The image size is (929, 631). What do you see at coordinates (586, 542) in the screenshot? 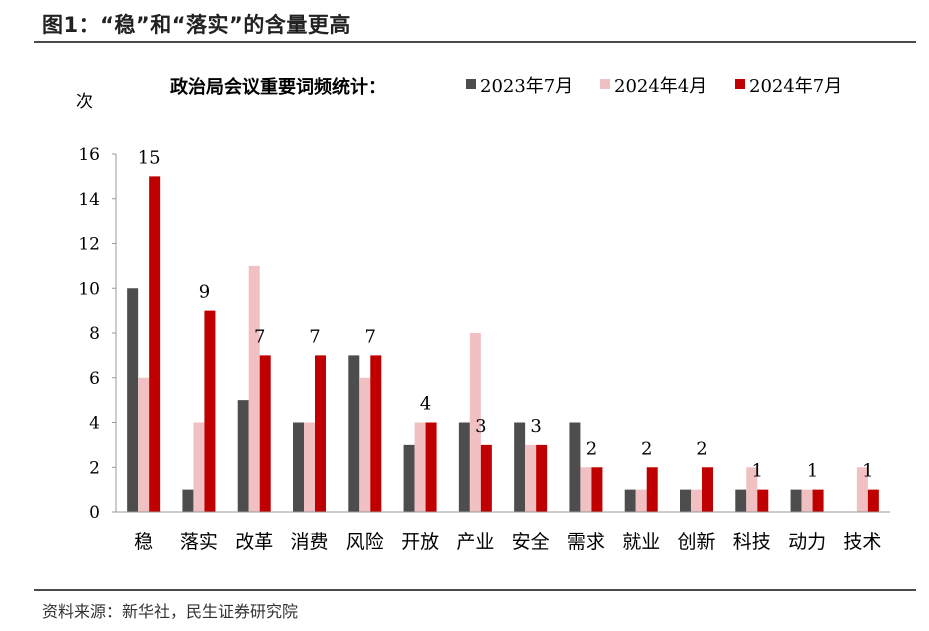
I see `x-tick-label: 需求` at bounding box center [586, 542].